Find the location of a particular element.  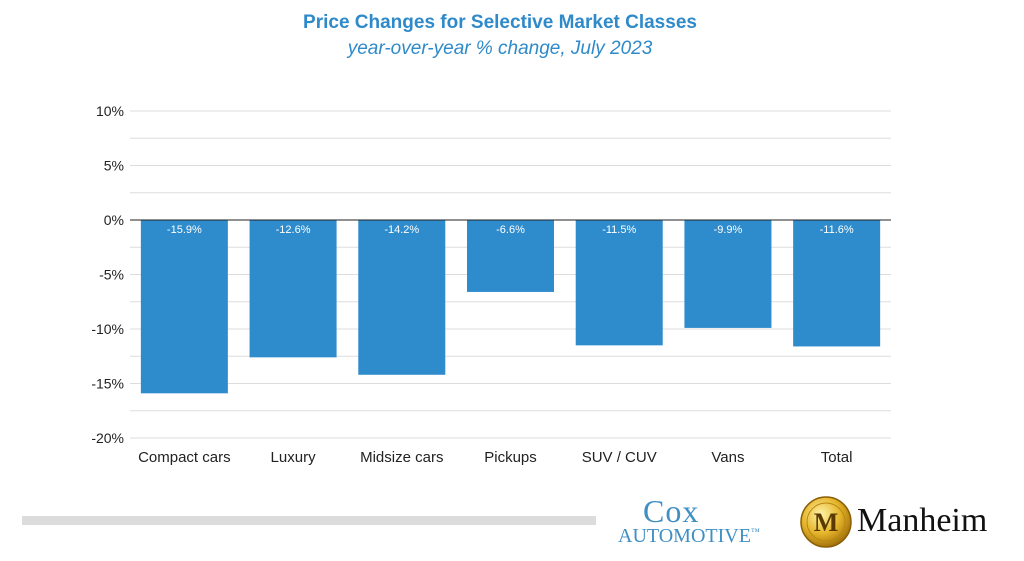

manheim-wordmark: Manheim is located at coordinates (922, 520).